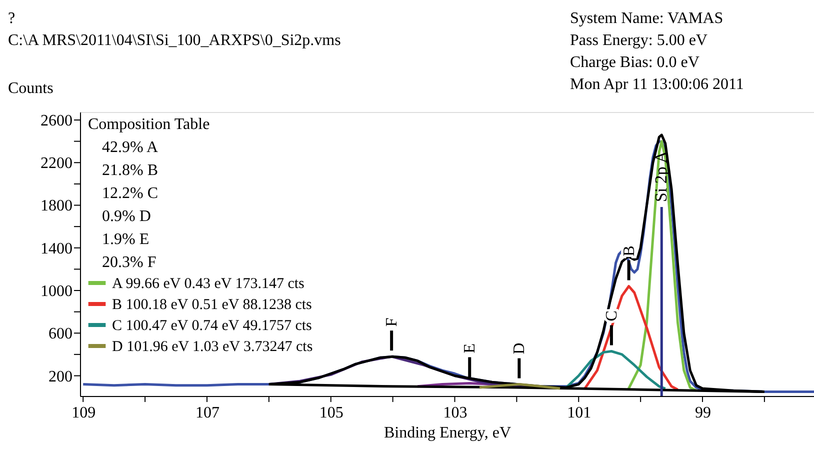  I want to click on y-tick-label: 1400, so click(56, 249).